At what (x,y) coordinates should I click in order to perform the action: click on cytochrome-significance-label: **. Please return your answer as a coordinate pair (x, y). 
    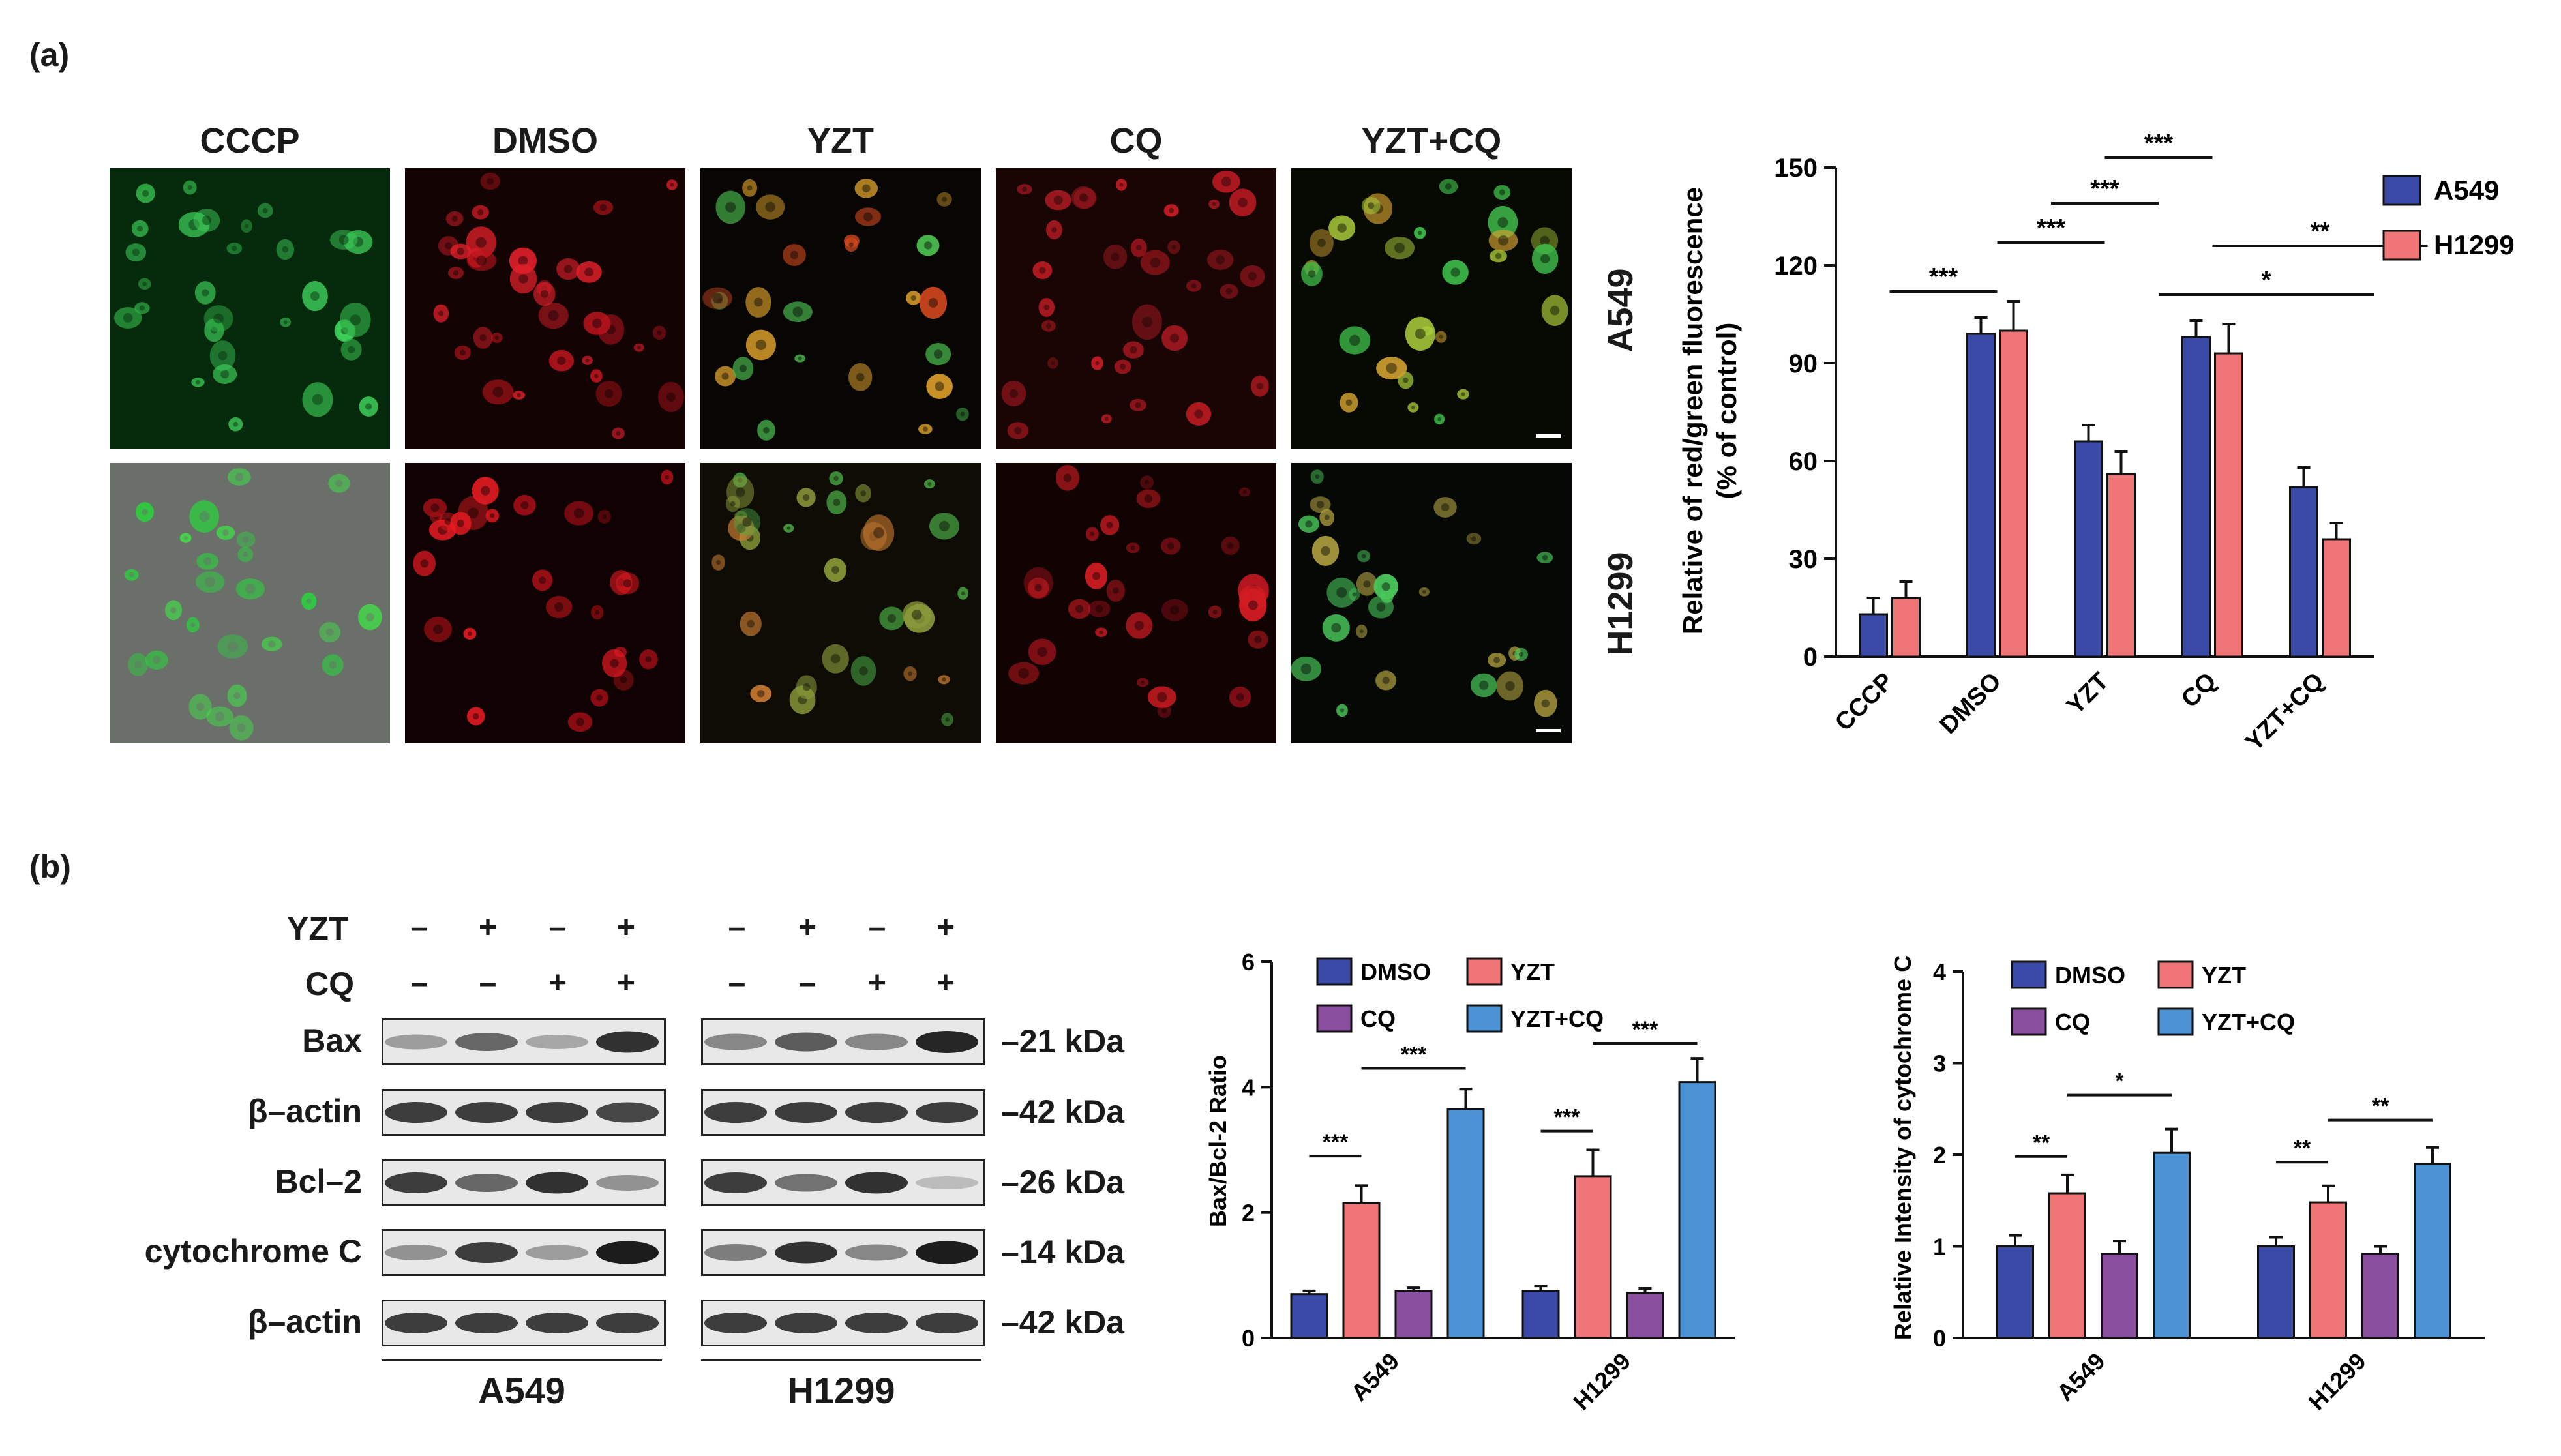
    Looking at the image, I should click on (2302, 1148).